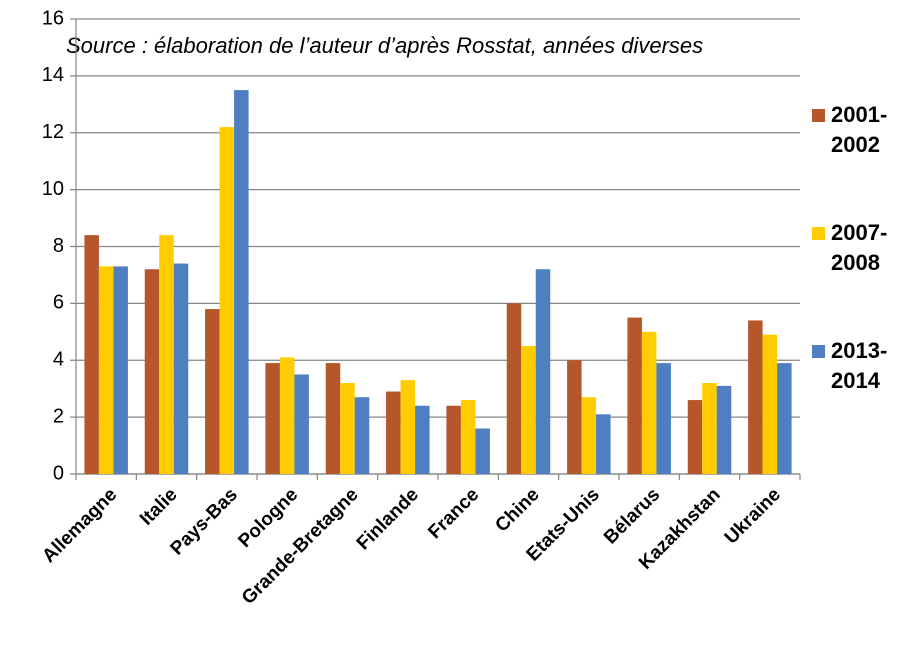  What do you see at coordinates (453, 513) in the screenshot?
I see `x-tick-label: France` at bounding box center [453, 513].